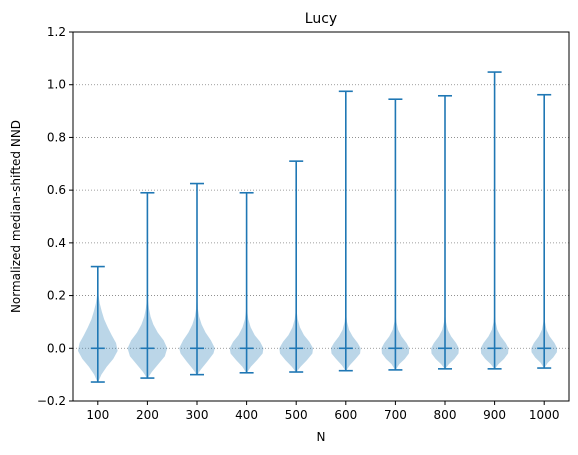 The height and width of the screenshot is (455, 578). What do you see at coordinates (296, 415) in the screenshot?
I see `x-tick-label: 500` at bounding box center [296, 415].